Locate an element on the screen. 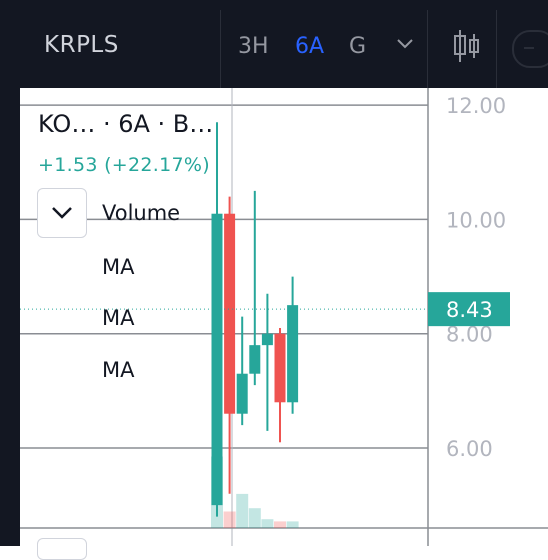 This screenshot has width=548, height=560. y-tick-label: 6.00 is located at coordinates (469, 449).